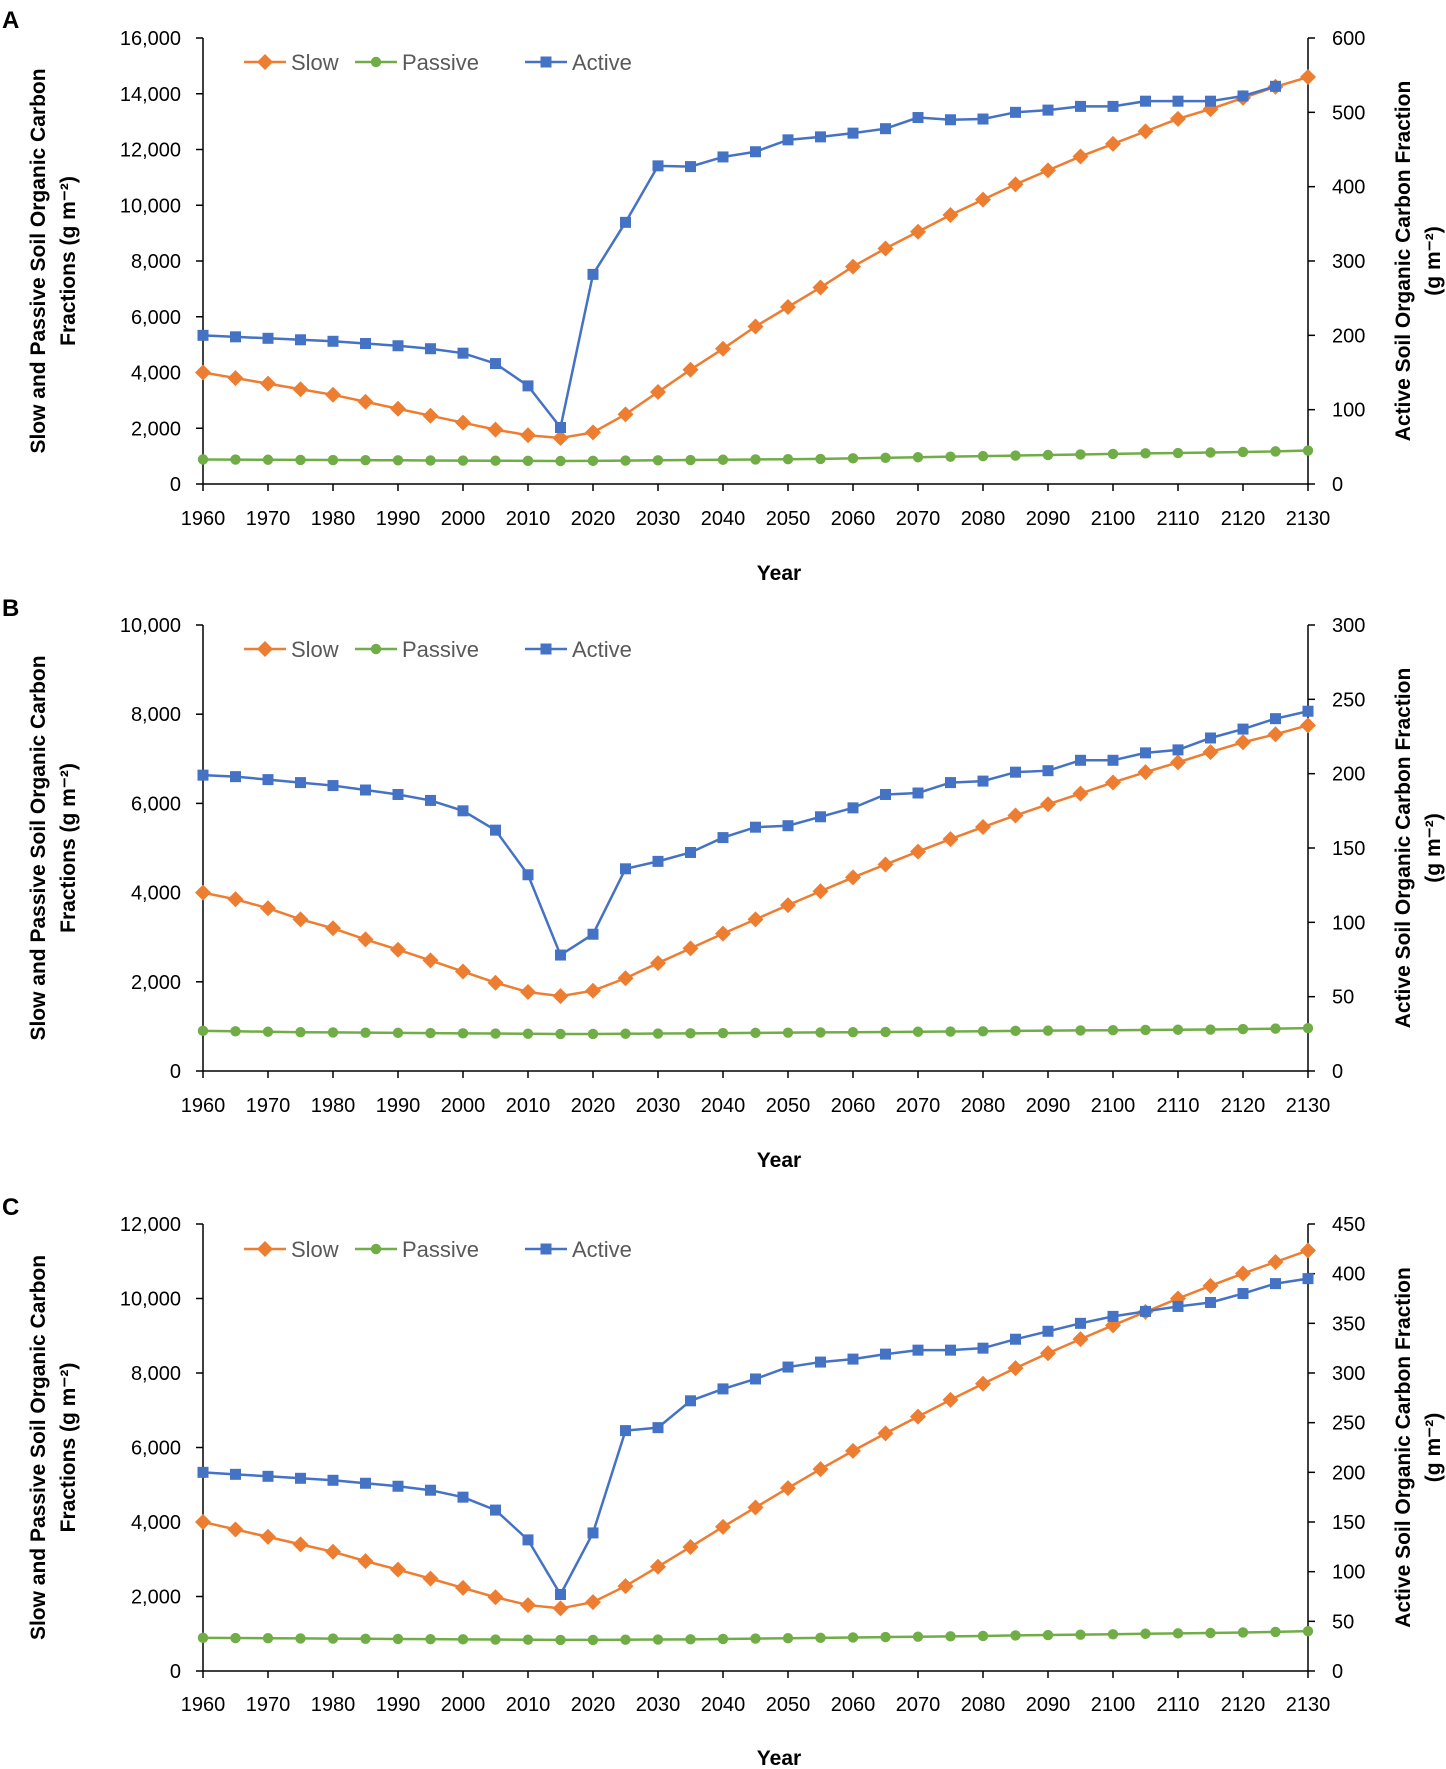 The image size is (1446, 1769). What do you see at coordinates (156, 1523) in the screenshot?
I see `left-y-tick-label: 4,000` at bounding box center [156, 1523].